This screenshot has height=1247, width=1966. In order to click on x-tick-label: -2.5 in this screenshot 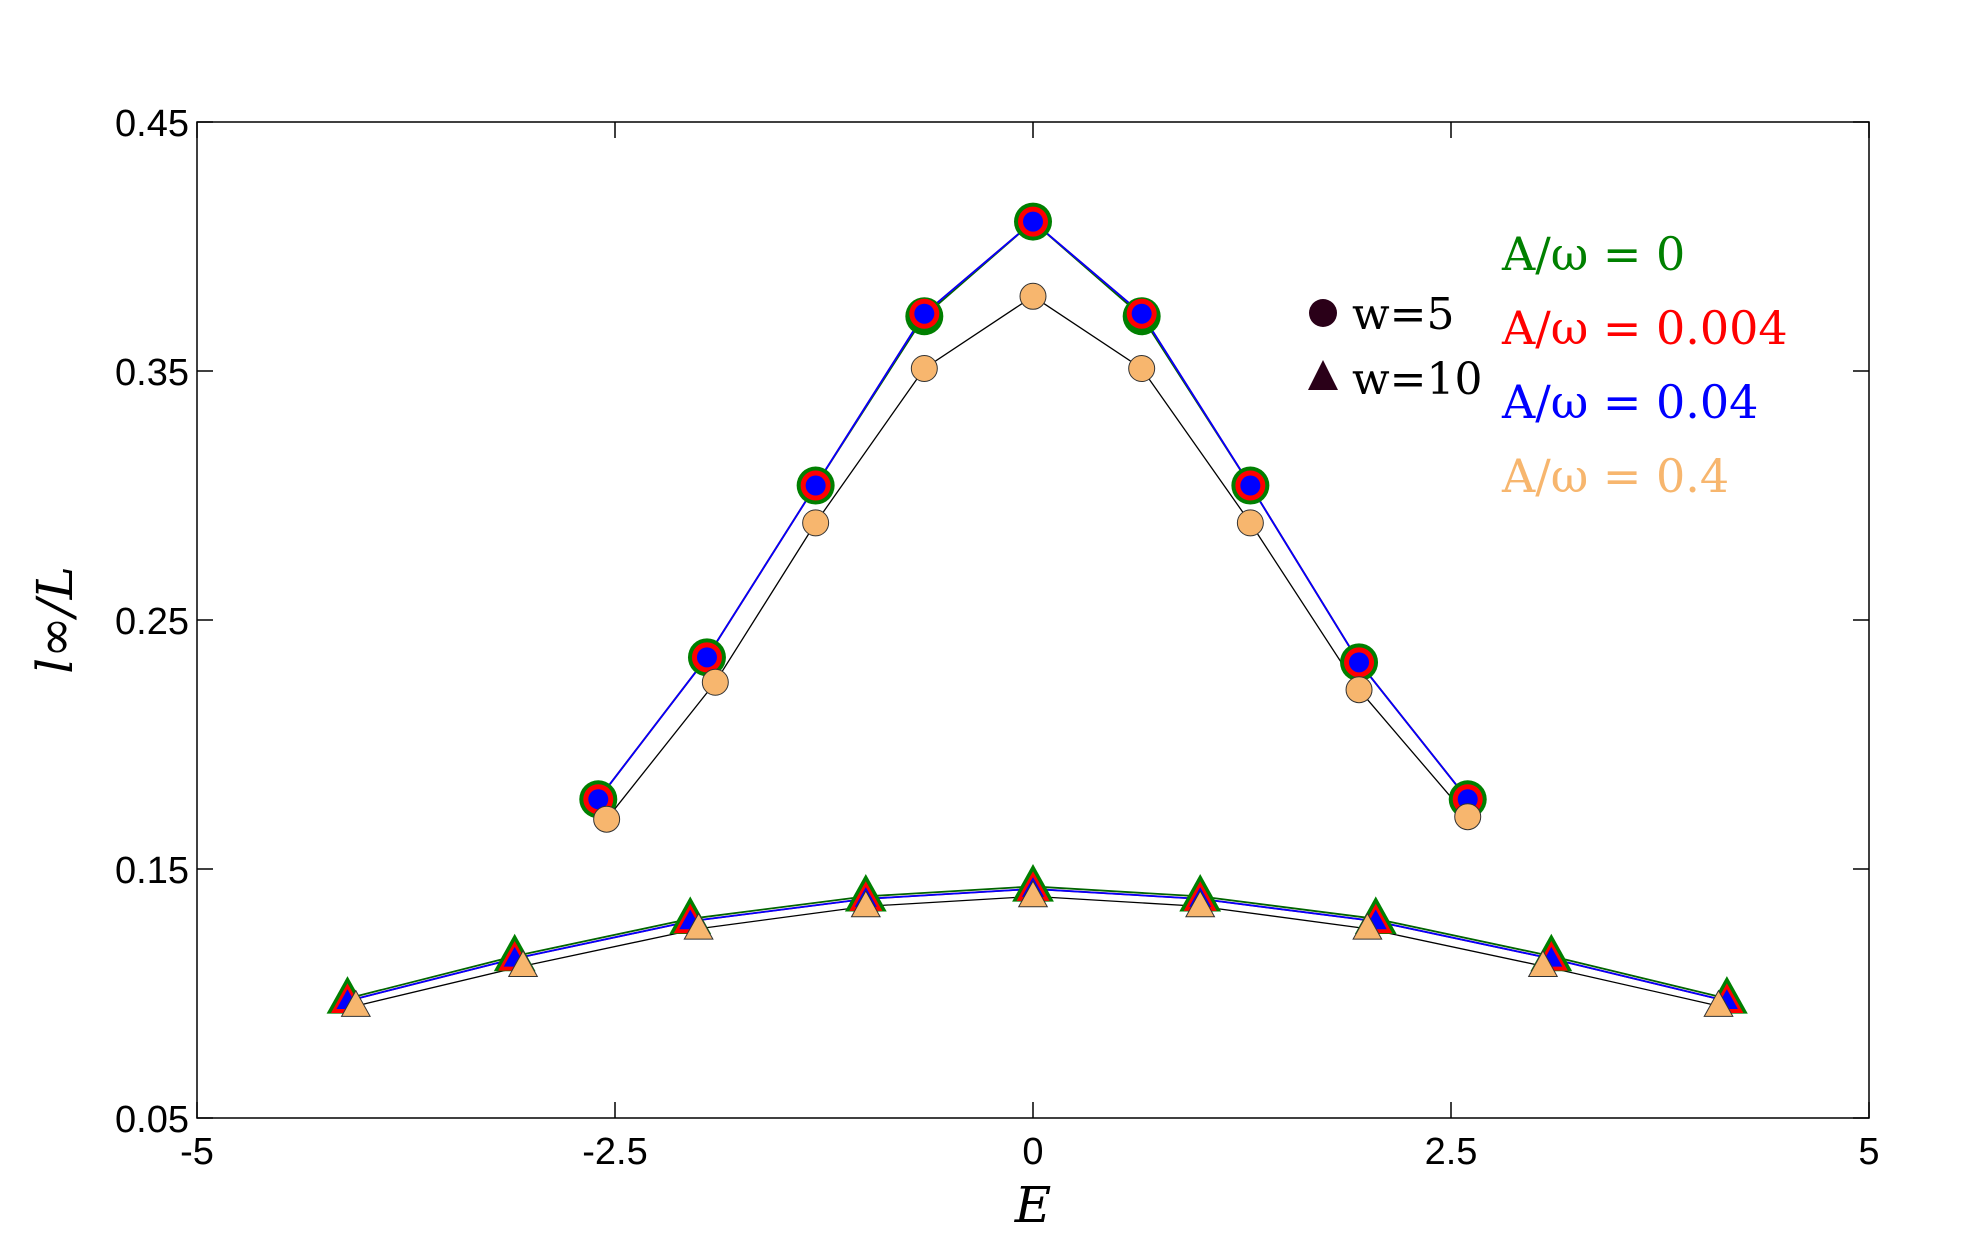, I will do `click(614, 1152)`.